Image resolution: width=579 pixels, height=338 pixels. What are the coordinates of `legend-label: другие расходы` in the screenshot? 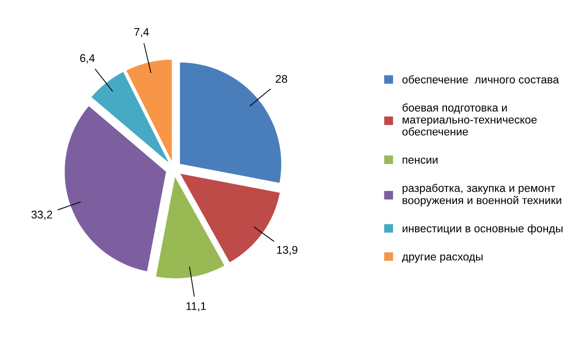 It's located at (442, 258).